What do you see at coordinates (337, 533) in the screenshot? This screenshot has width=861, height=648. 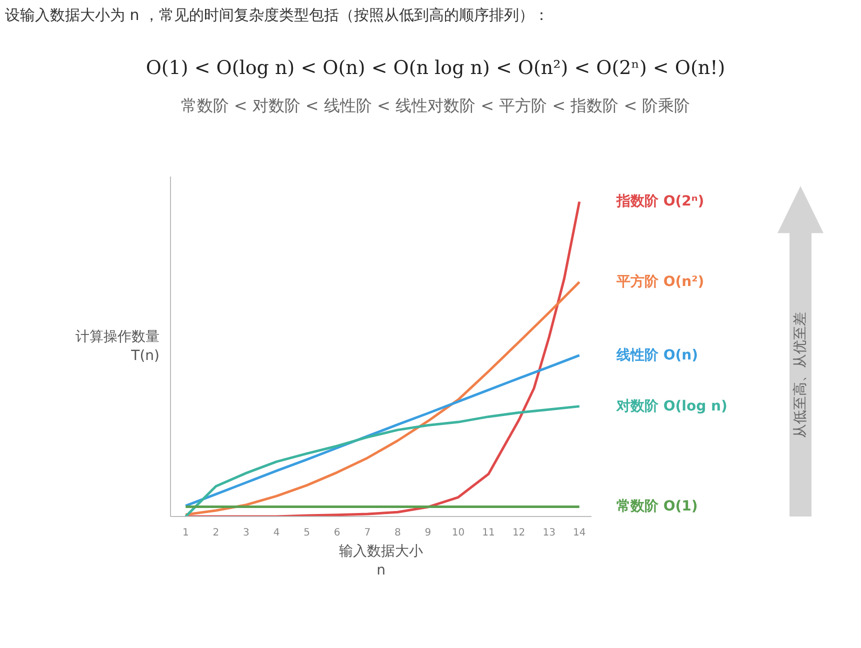 I see `x-tick-label: 6` at bounding box center [337, 533].